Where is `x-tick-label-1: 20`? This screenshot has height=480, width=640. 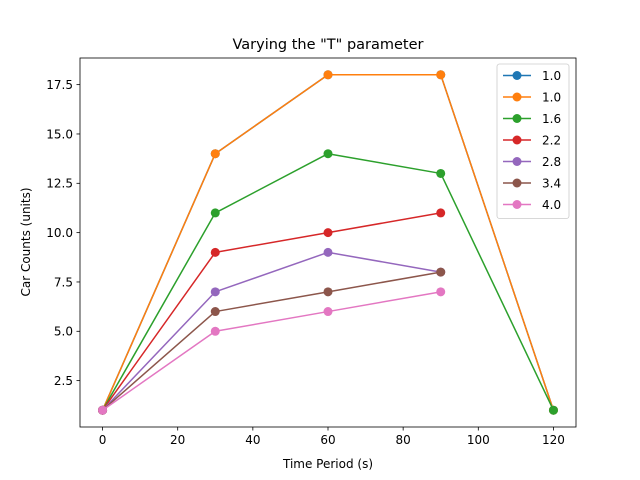
x-tick-label-1: 20 is located at coordinates (177, 440).